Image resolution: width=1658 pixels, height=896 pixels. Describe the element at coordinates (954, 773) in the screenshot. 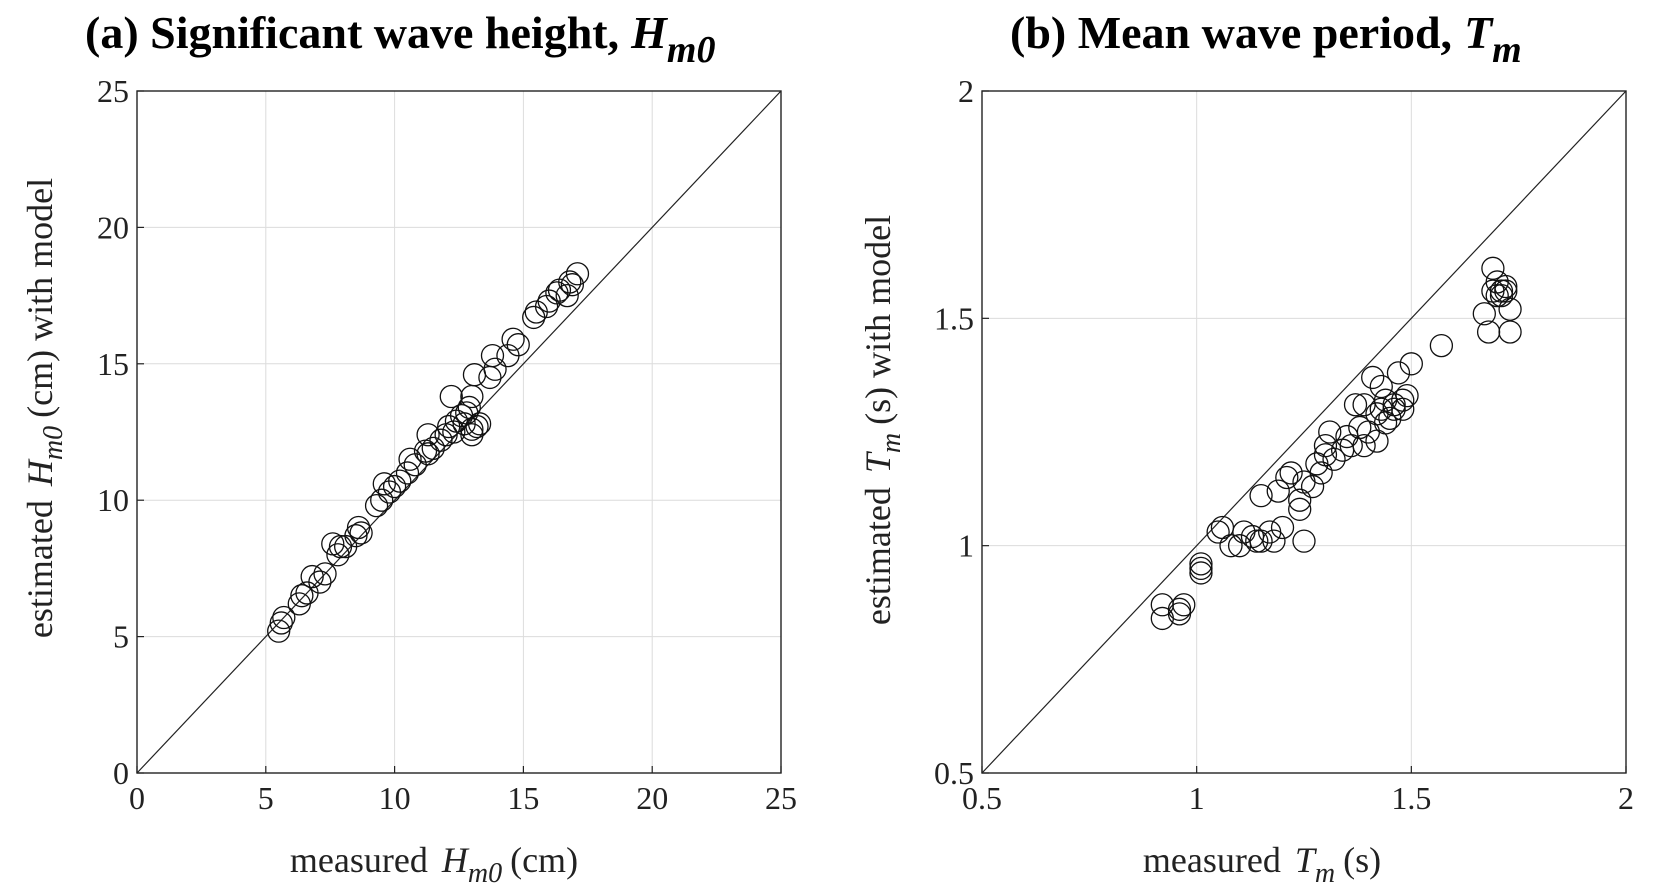

I see `y-tick-label: 0.5` at that location.